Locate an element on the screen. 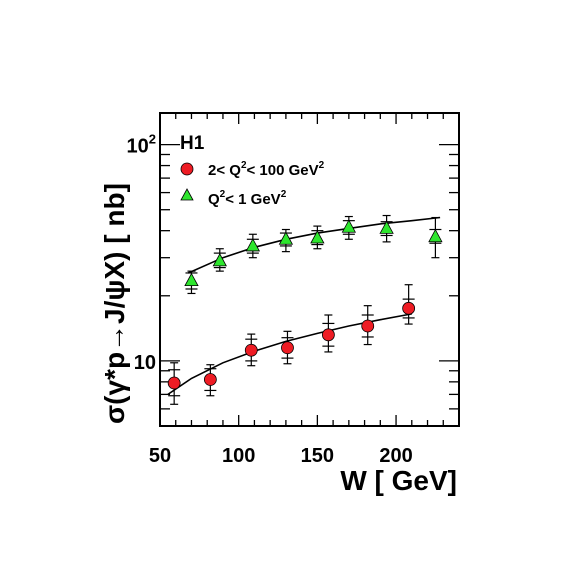 The height and width of the screenshot is (572, 572). legend-label-photoproduction: Q2< 1 GeV2 is located at coordinates (247, 198).